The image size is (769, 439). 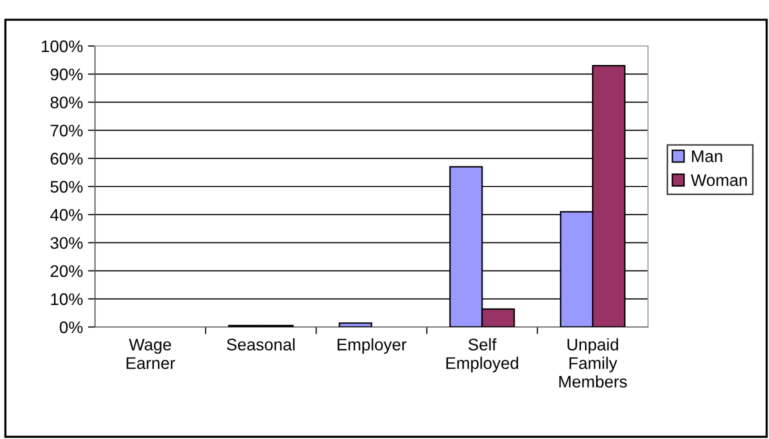 What do you see at coordinates (67, 299) in the screenshot?
I see `y-tick-label: 10%` at bounding box center [67, 299].